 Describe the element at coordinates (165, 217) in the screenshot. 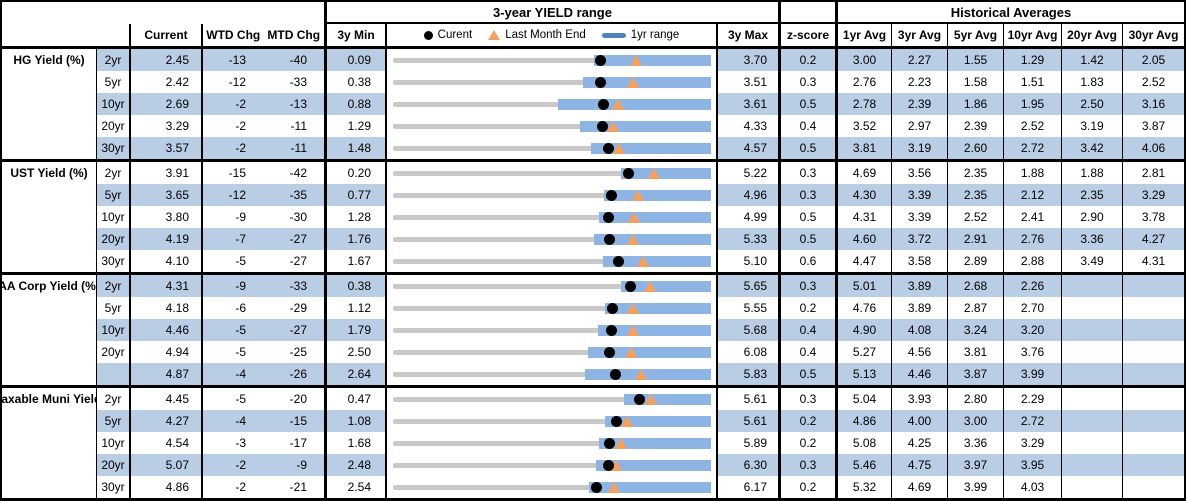

I see `cell-current: 3.80` at that location.